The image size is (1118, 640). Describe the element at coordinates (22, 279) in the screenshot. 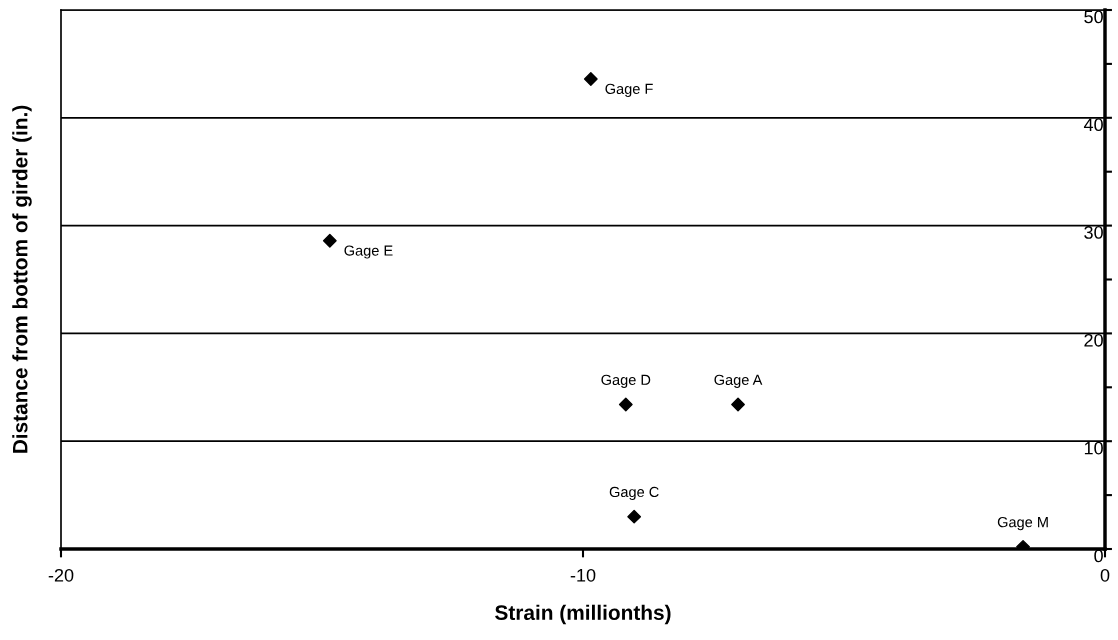

I see `y-axis-title: Distance from bottom of girder (in.)` at that location.